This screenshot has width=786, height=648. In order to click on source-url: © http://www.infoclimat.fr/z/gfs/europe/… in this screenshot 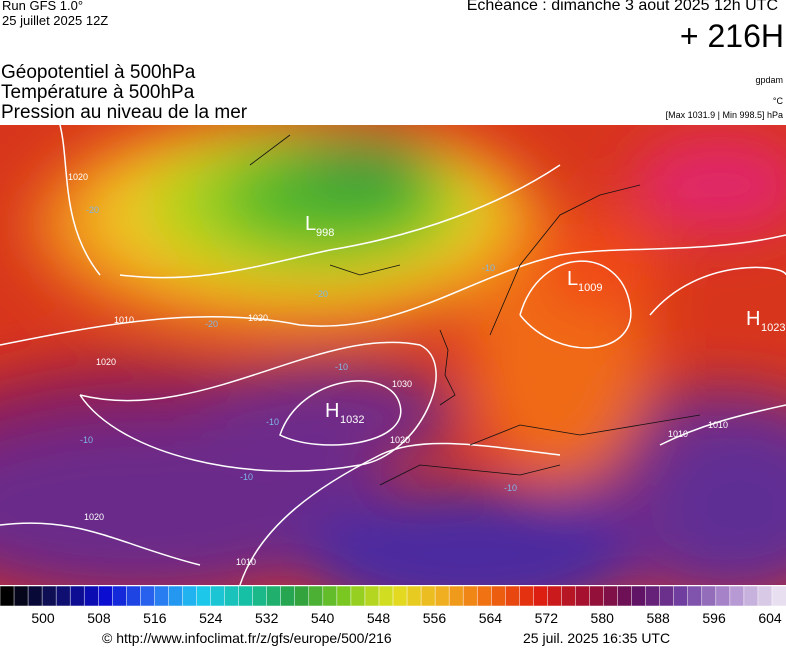, I will do `click(247, 638)`.